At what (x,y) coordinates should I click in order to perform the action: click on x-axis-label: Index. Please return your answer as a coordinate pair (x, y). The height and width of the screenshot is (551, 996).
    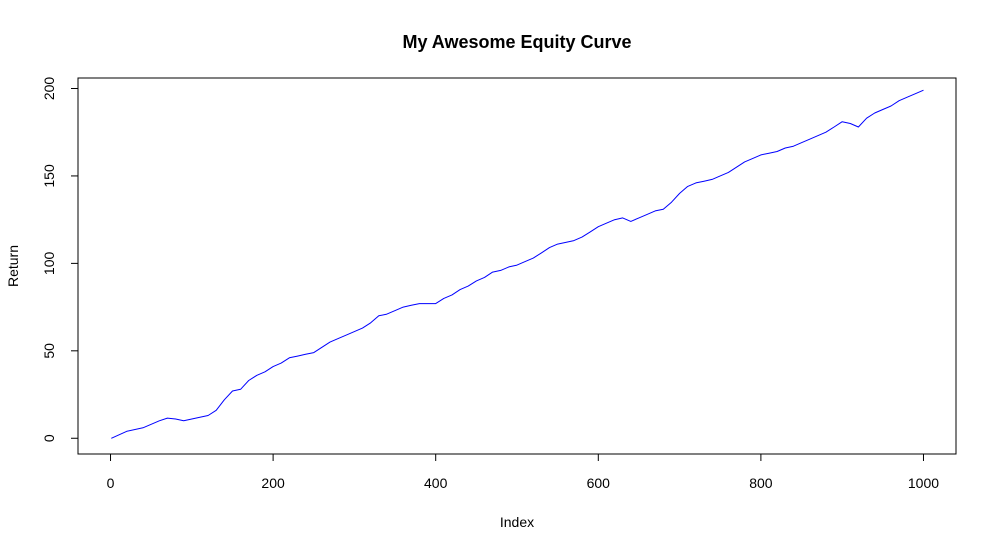
    Looking at the image, I should click on (517, 522).